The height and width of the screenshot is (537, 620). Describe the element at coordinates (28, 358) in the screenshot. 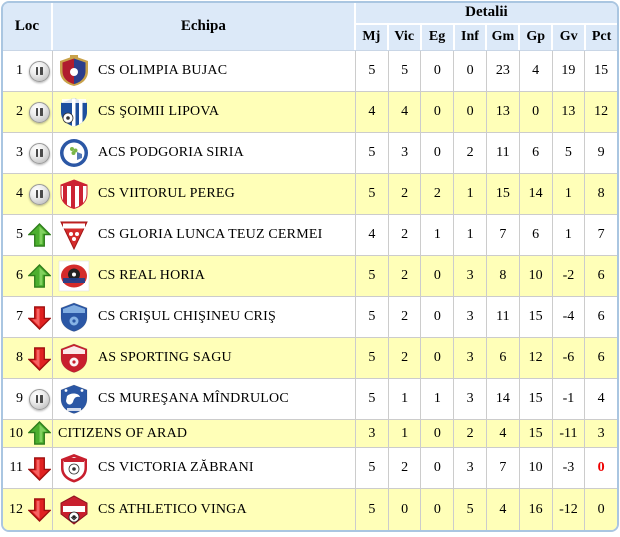

I see `rank-cell: 8` at that location.